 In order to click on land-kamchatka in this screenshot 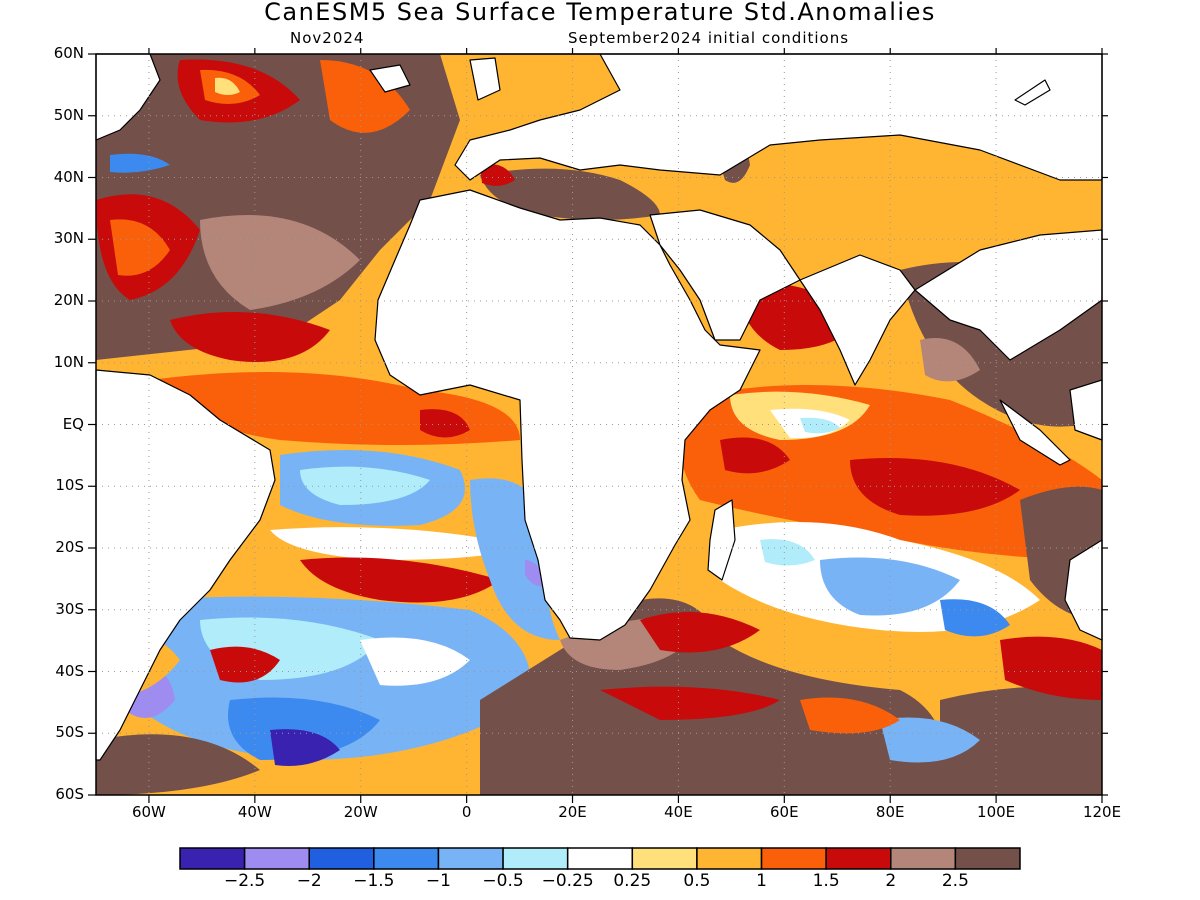, I will do `click(1032, 92)`.